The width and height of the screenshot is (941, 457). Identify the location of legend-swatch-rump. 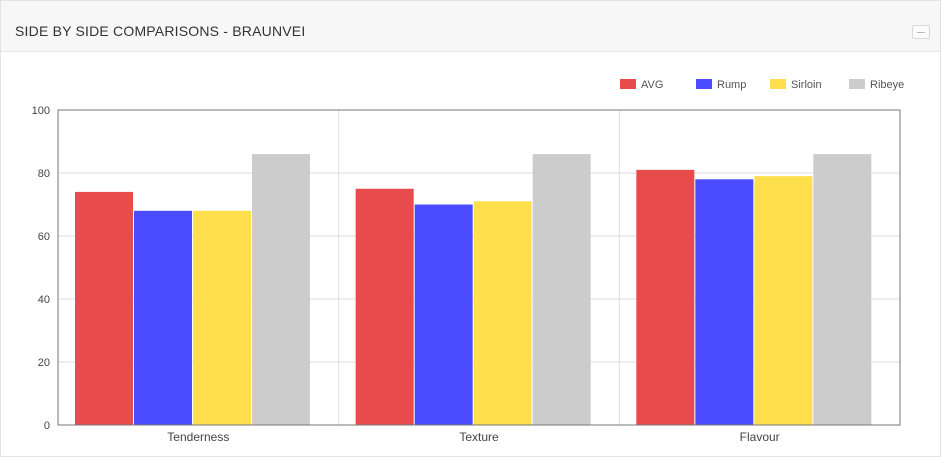
(704, 84).